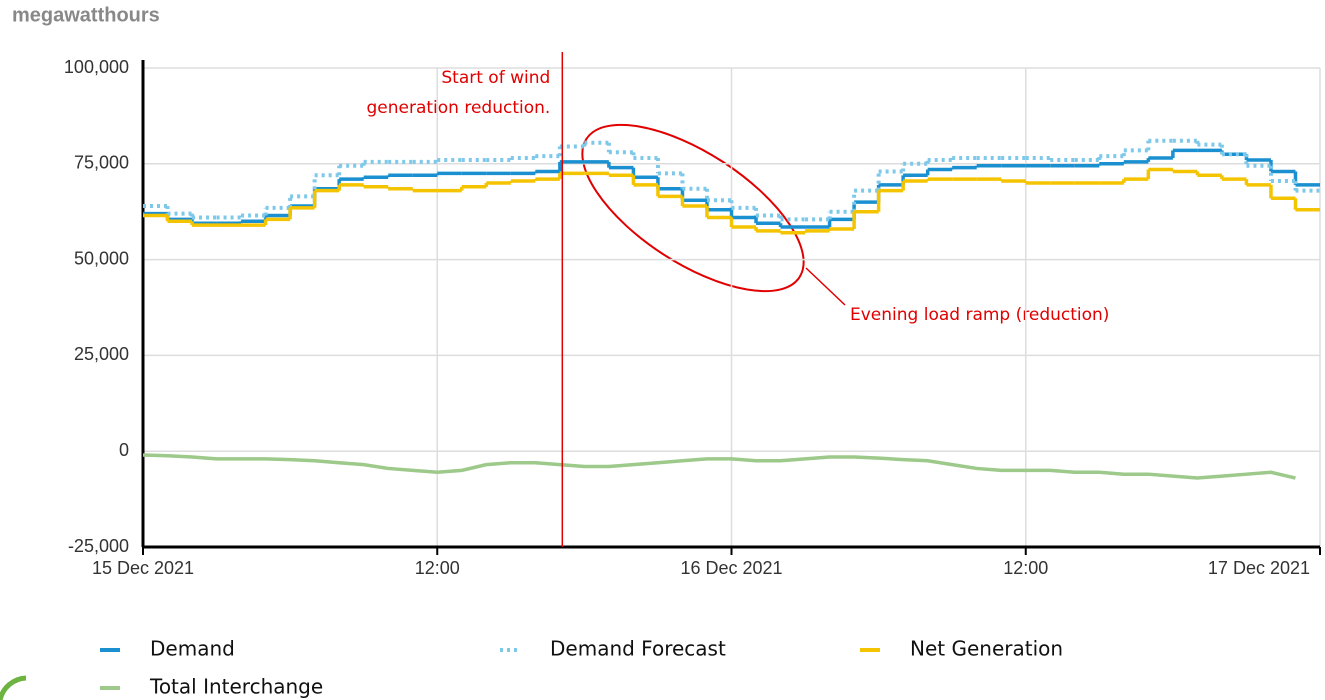 Image resolution: width=1325 pixels, height=700 pixels. Describe the element at coordinates (495, 78) in the screenshot. I see `annotation: Start of wind` at that location.